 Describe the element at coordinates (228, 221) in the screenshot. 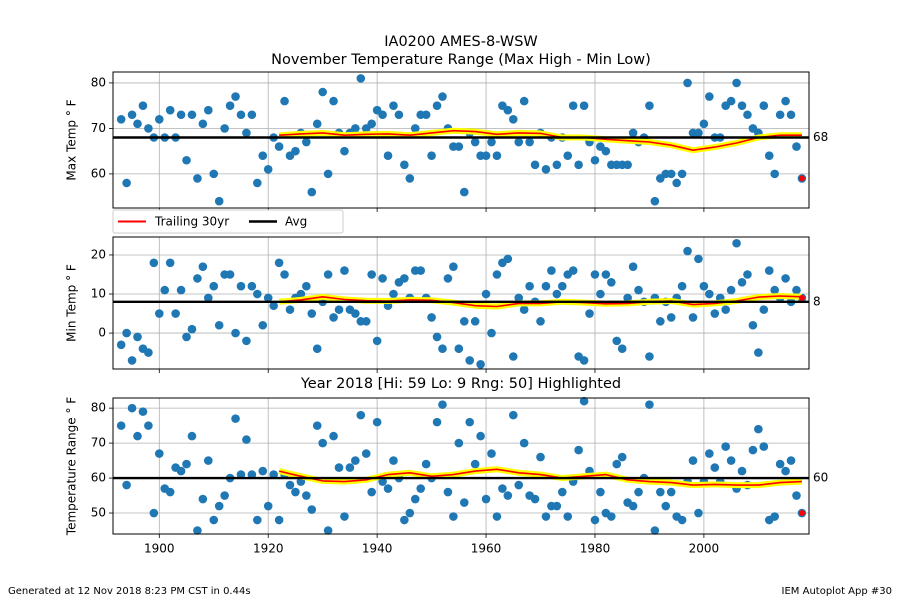

I see `legend-box` at that location.